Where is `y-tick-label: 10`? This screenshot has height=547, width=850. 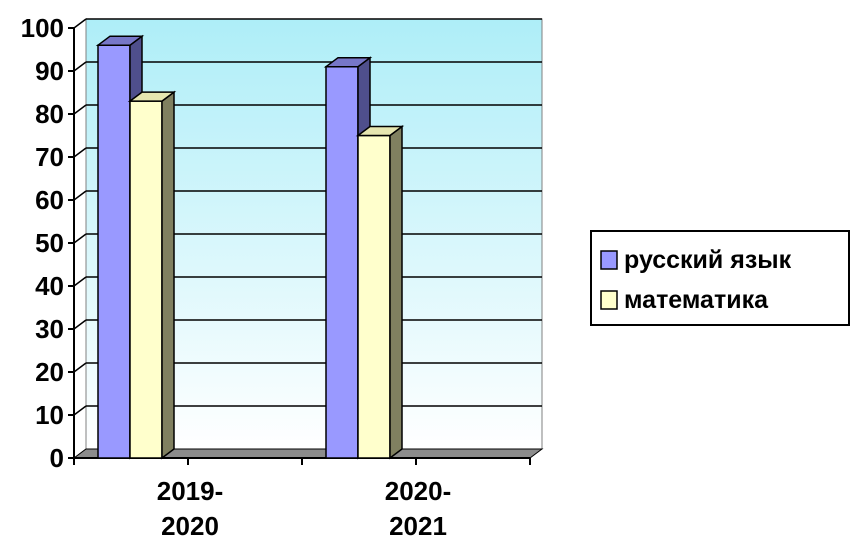
y-tick-label: 10 is located at coordinates (49, 415).